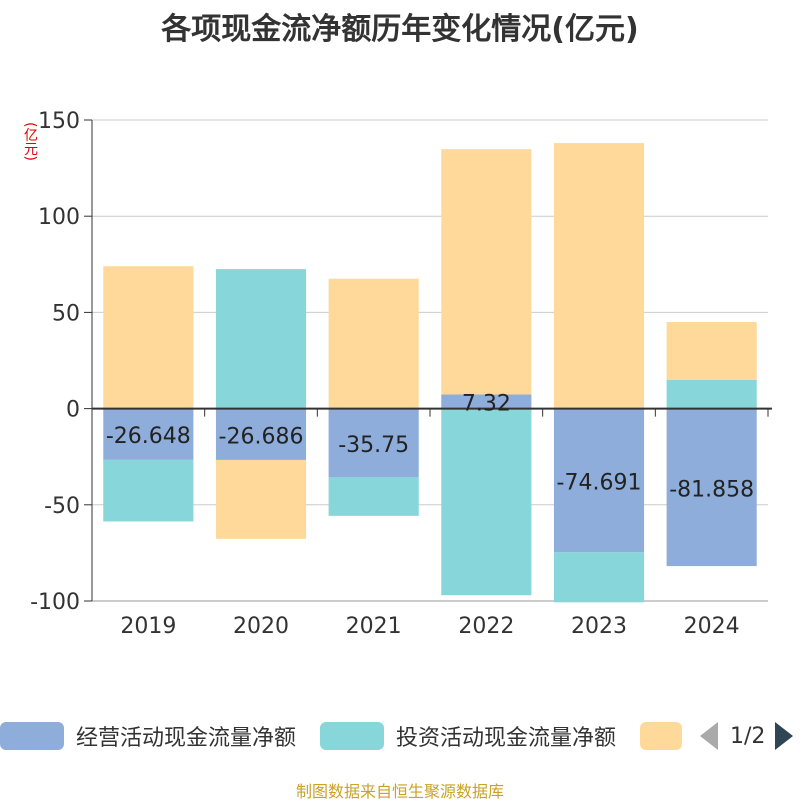 The width and height of the screenshot is (800, 802). What do you see at coordinates (261, 626) in the screenshot?
I see `x-tick-label: 2020` at bounding box center [261, 626].